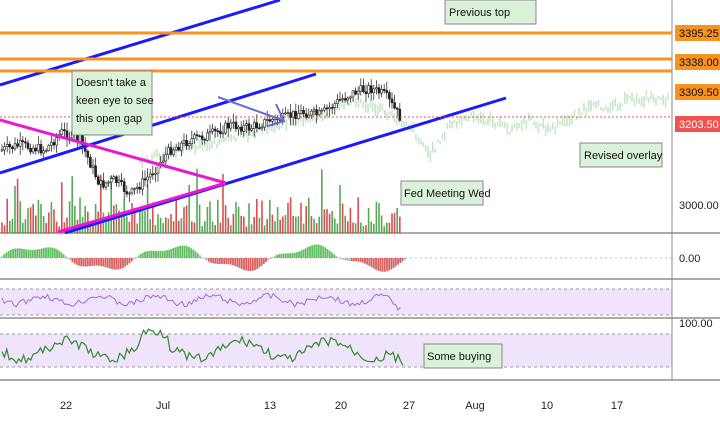  Describe the element at coordinates (113, 151) in the screenshot. I see `triangle-upper-line` at that location.